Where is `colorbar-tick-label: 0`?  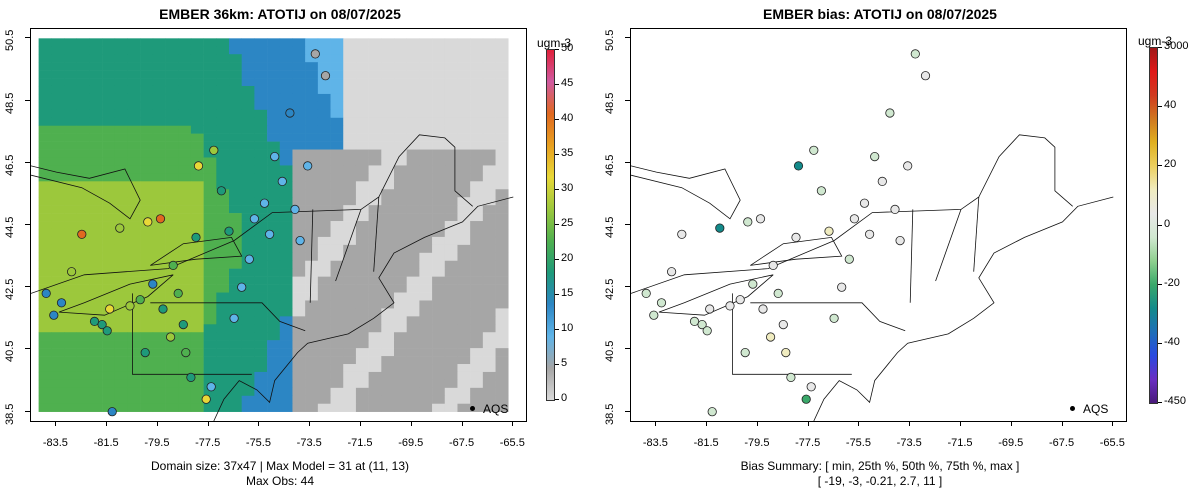
colorbar-tick-label: 0 is located at coordinates (1167, 223).